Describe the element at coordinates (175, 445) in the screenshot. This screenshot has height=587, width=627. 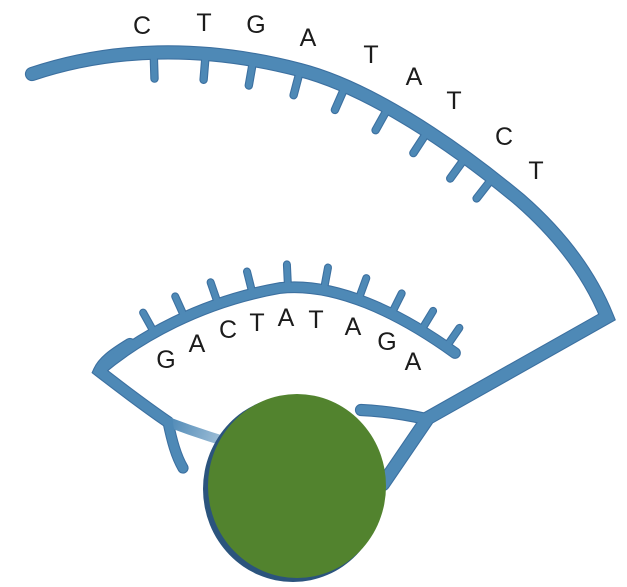
I see `left-fork-branch` at that location.